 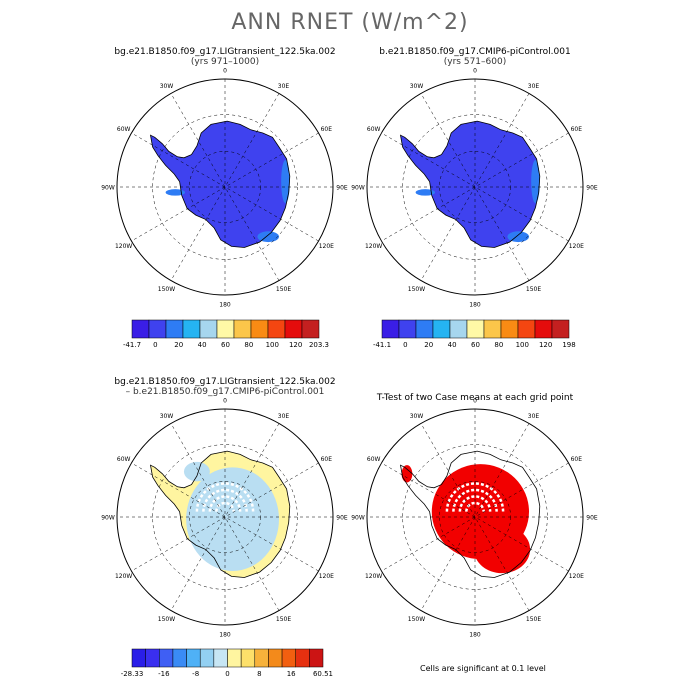 I want to click on continent-fill, so click(x=470, y=184).